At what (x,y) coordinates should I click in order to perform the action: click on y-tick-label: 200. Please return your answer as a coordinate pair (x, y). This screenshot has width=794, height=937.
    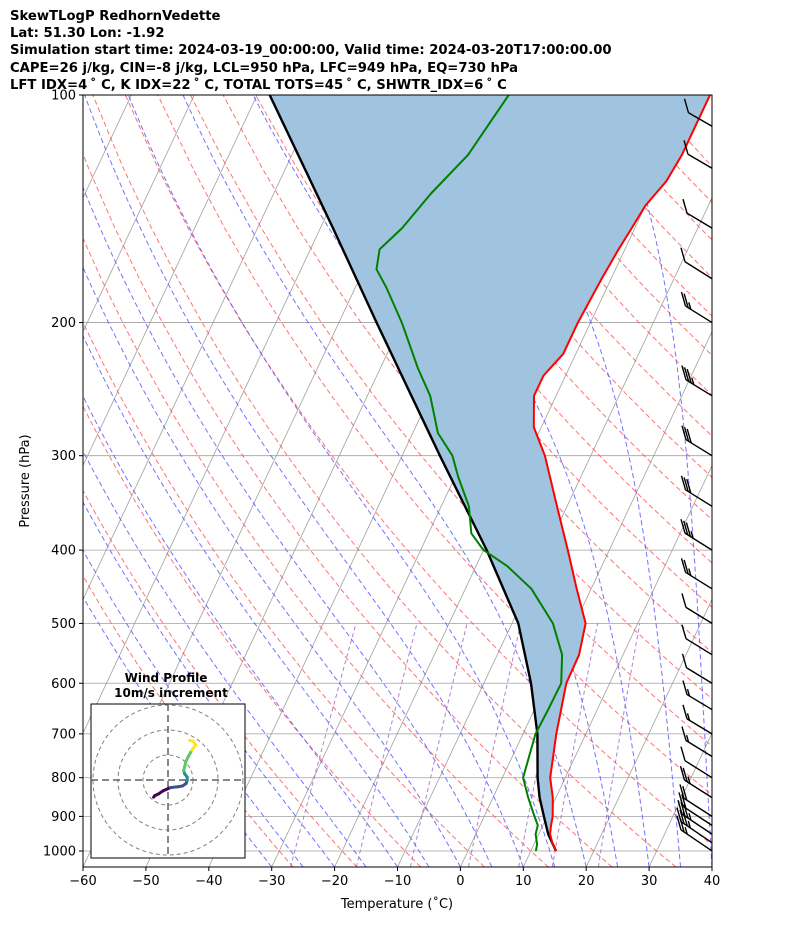
    Looking at the image, I should click on (63, 323).